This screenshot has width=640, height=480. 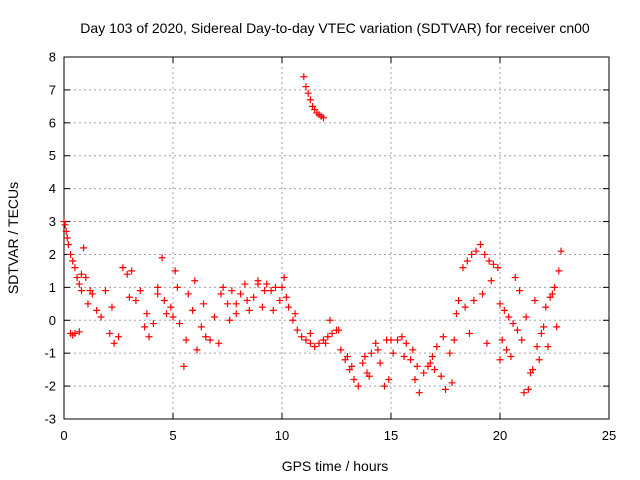 What do you see at coordinates (500, 435) in the screenshot?
I see `x-tick-label: 20` at bounding box center [500, 435].